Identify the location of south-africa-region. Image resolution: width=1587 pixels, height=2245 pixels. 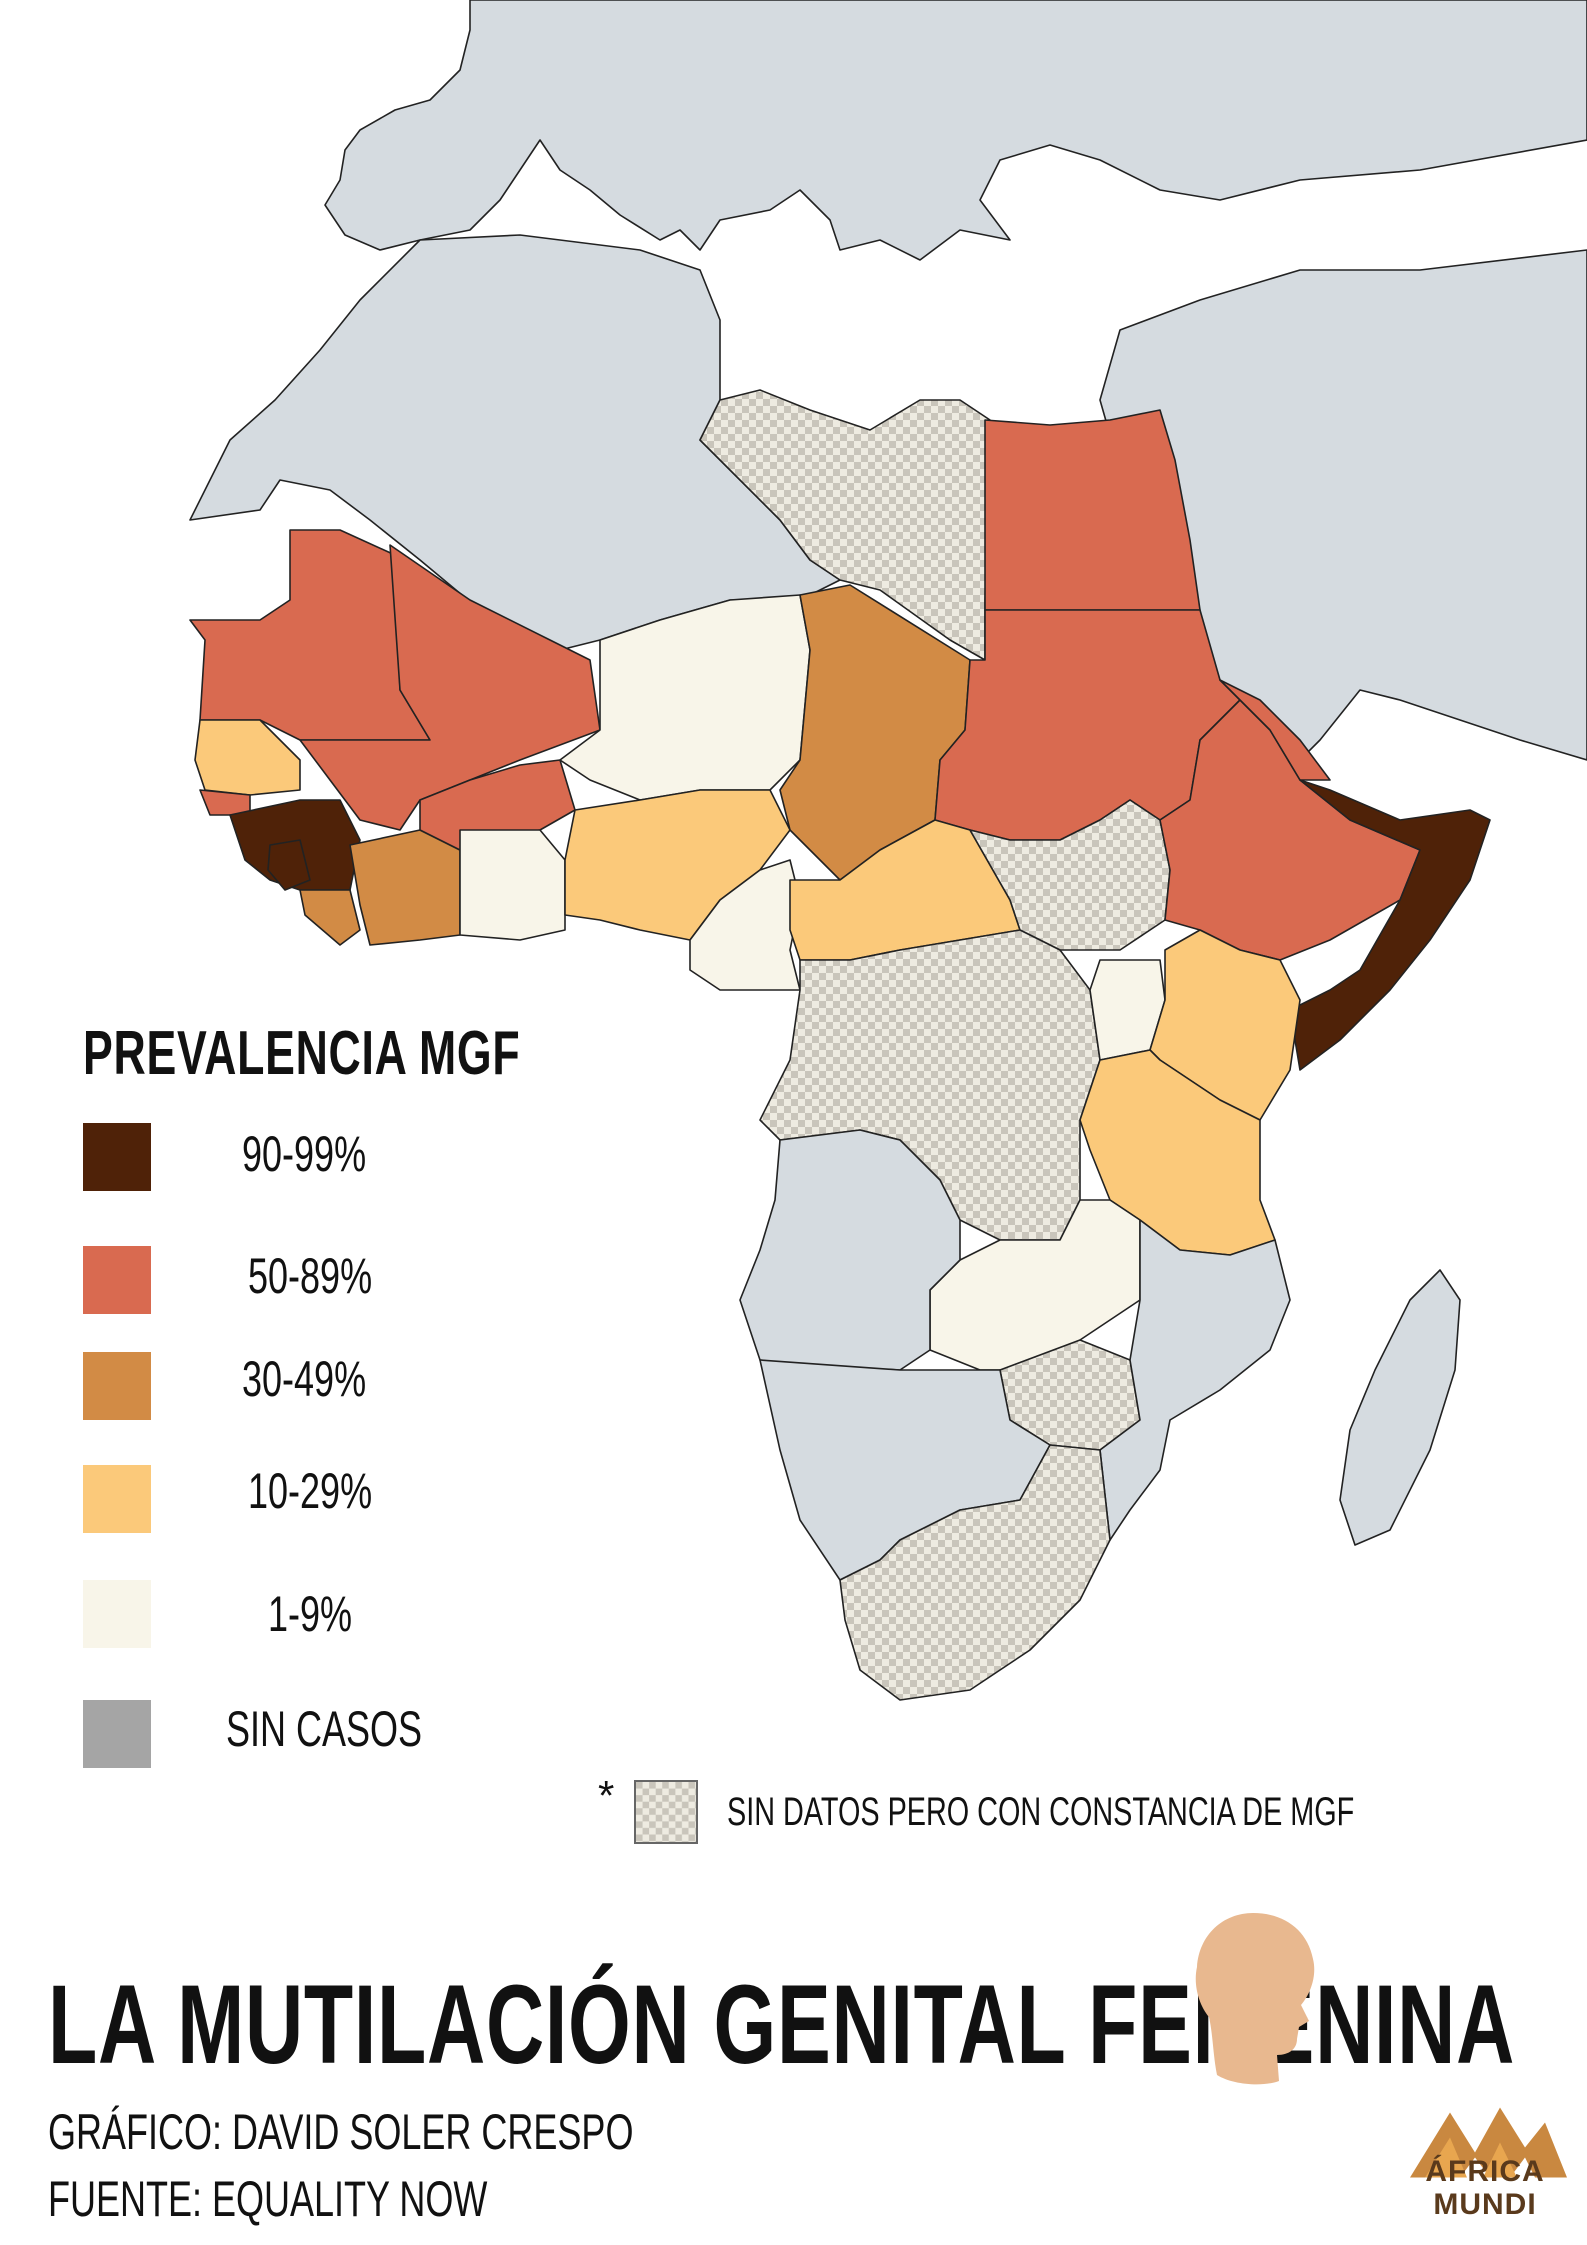
(975, 1572).